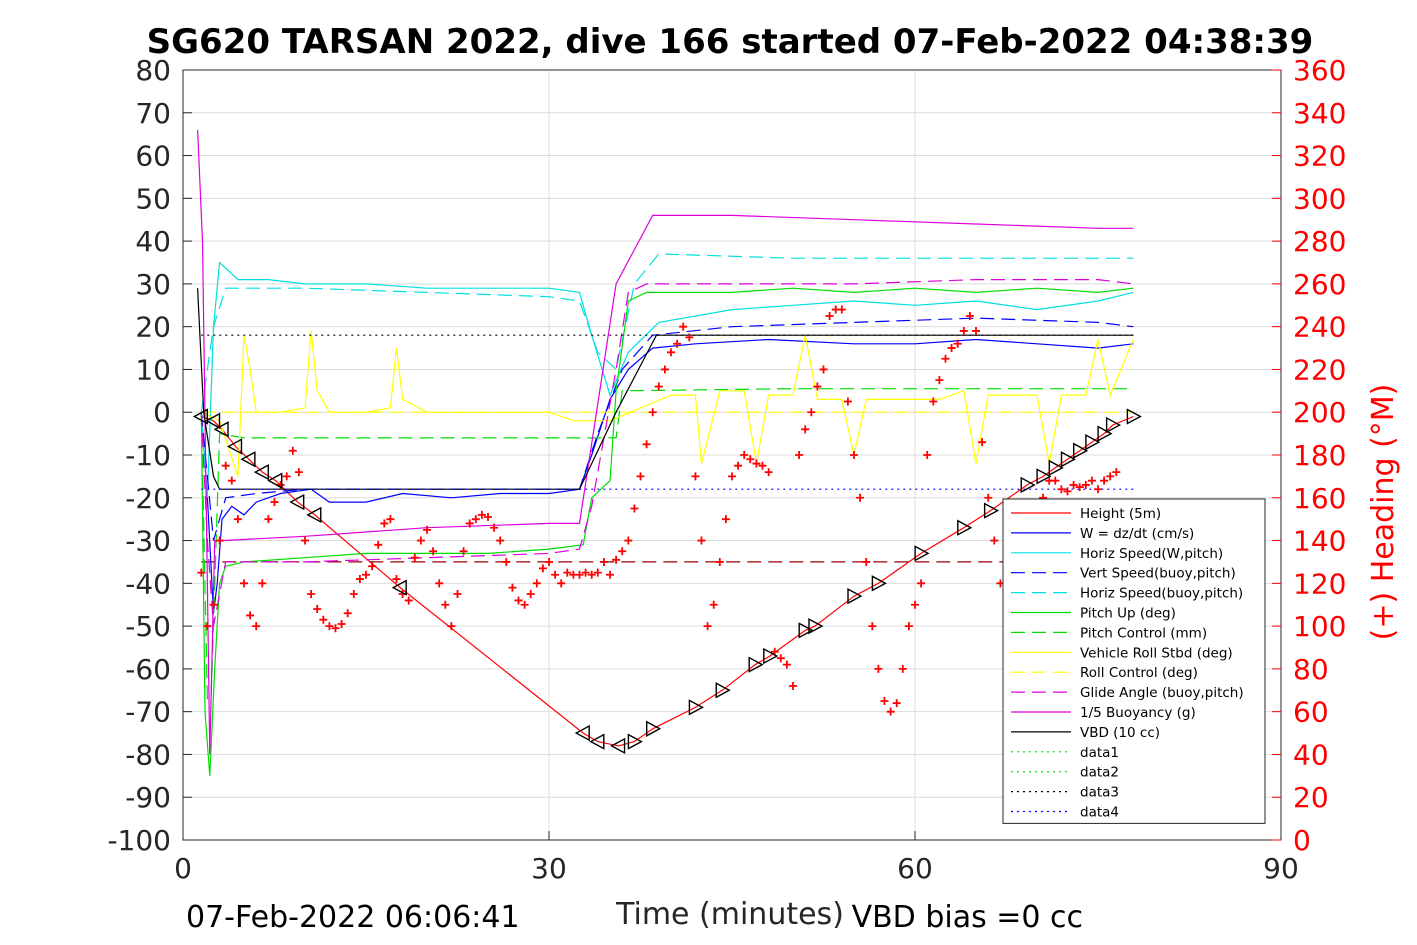  What do you see at coordinates (1151, 554) in the screenshot?
I see `legend-label: Horiz Speed(W,pitch)` at bounding box center [1151, 554].